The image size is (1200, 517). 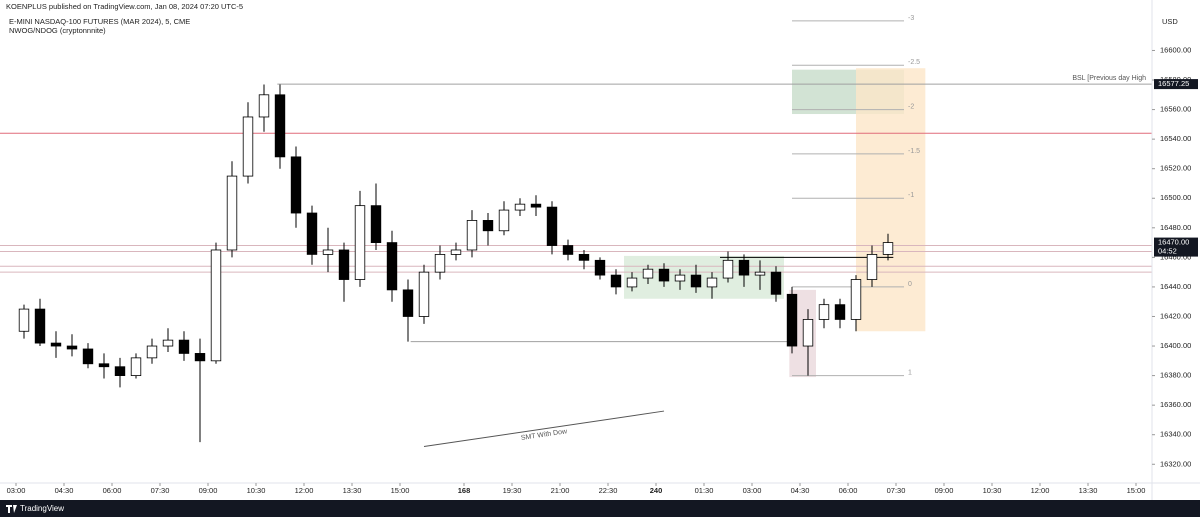 What do you see at coordinates (911, 195) in the screenshot?
I see `fib-label: -1` at bounding box center [911, 195].